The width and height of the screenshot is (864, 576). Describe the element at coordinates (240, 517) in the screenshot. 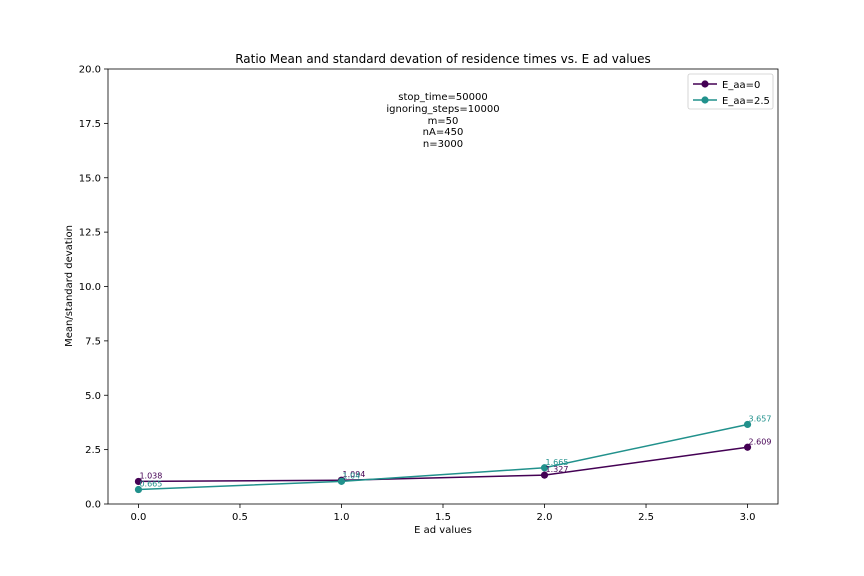

I see `x-tick-label: 0.5` at that location.